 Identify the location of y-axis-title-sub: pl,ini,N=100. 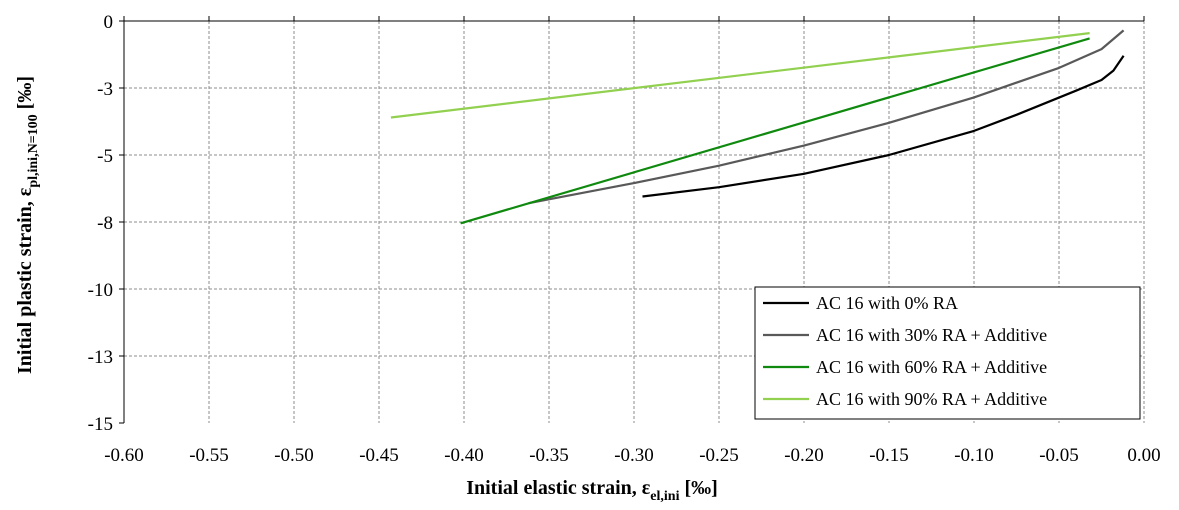
(33, 150).